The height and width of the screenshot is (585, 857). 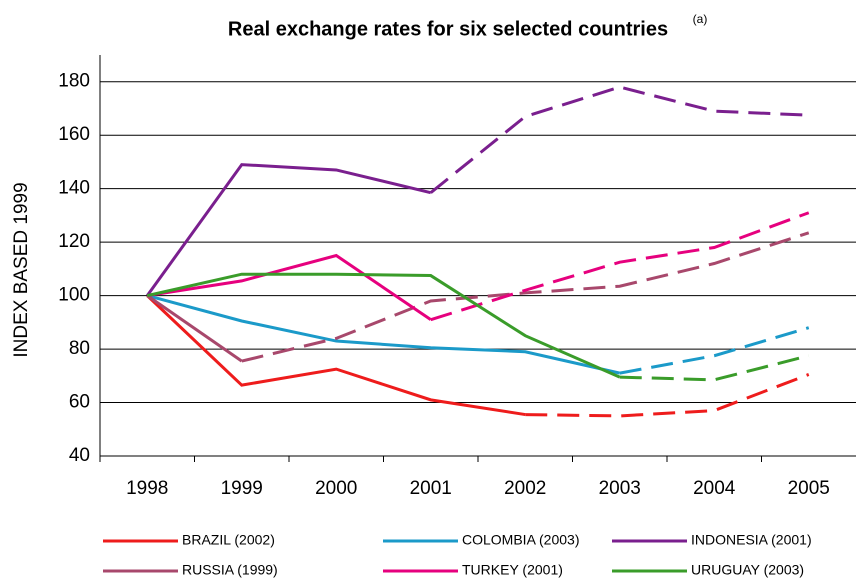 I want to click on legend-label: COLOMBIA (2003), so click(x=521, y=540).